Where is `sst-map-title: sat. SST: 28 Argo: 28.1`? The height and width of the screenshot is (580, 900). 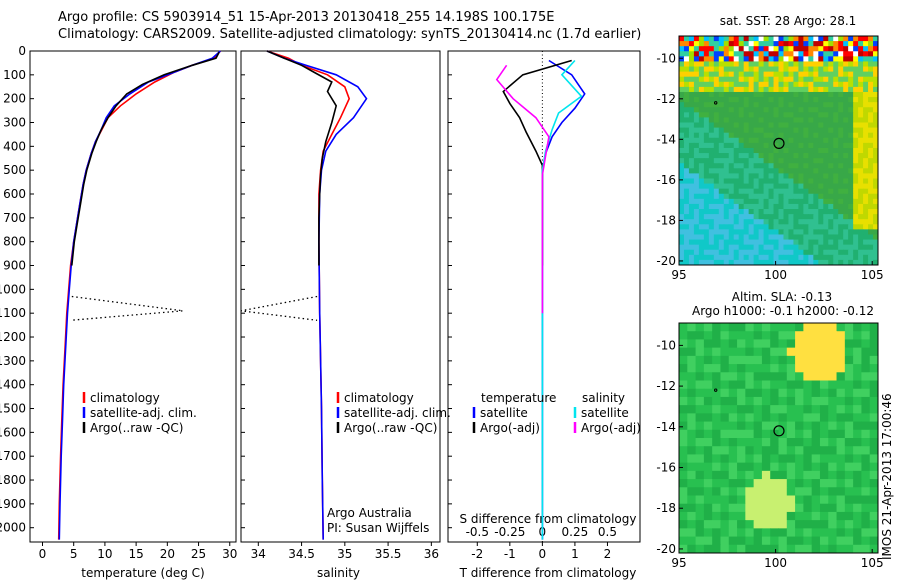 sst-map-title: sat. SST: 28 Argo: 28.1 is located at coordinates (788, 21).